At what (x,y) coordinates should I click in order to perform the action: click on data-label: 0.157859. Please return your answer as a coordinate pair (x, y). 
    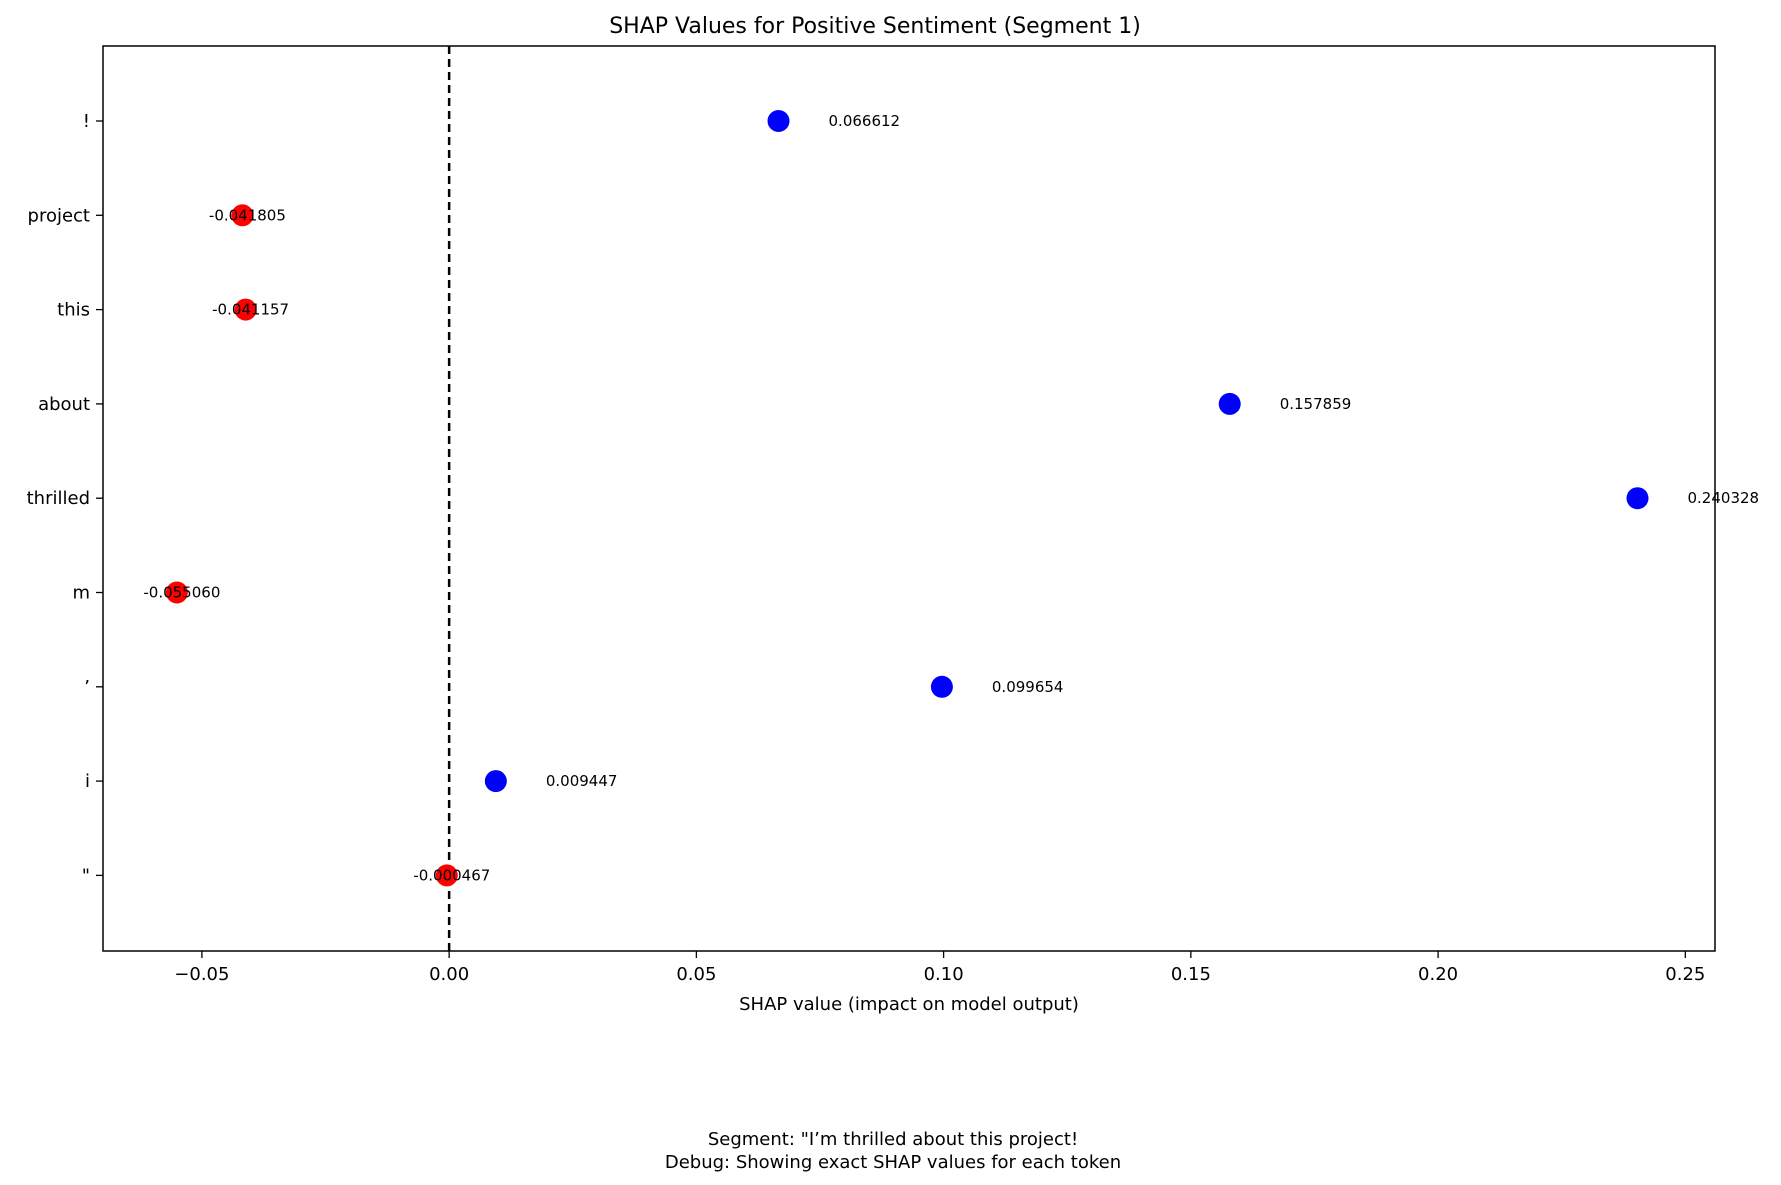
    Looking at the image, I should click on (1316, 404).